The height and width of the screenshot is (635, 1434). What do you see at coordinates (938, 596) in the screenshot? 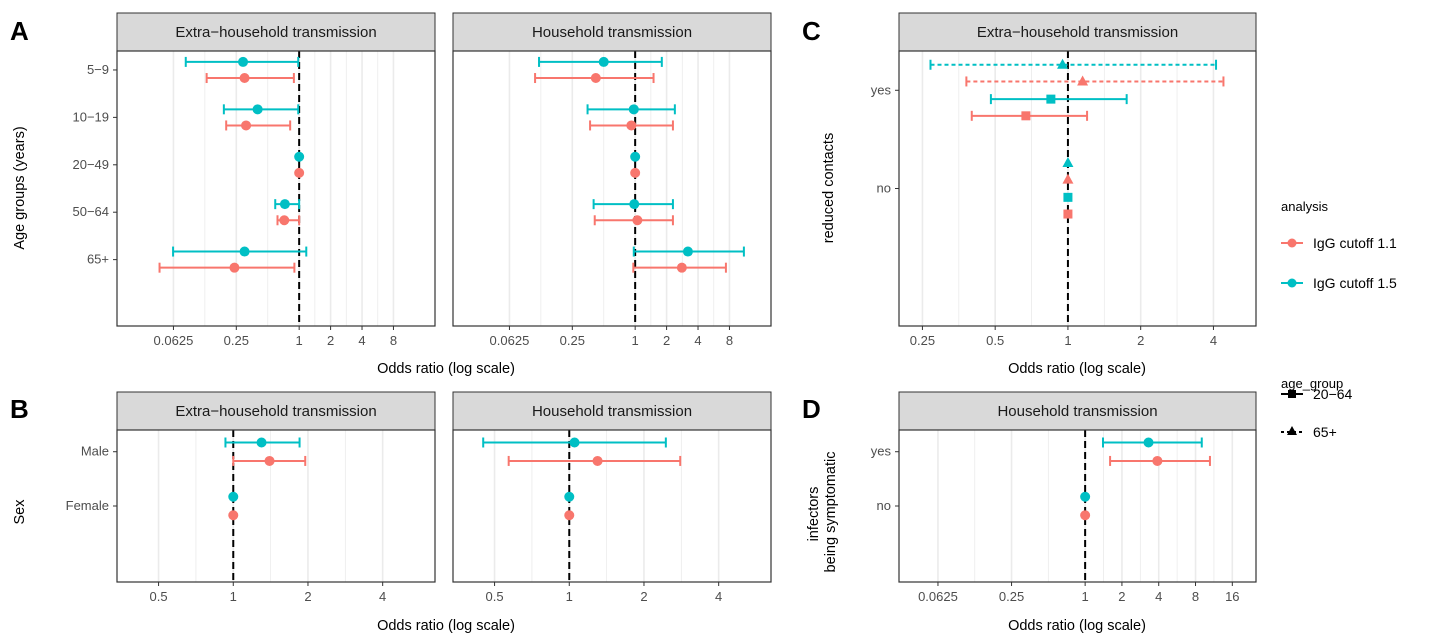
I see `x-tick-label: 0.0625` at bounding box center [938, 596].